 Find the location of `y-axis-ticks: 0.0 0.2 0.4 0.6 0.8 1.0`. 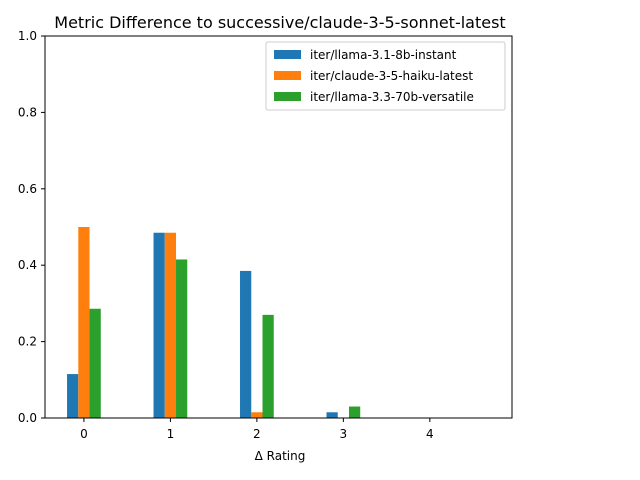

y-axis-ticks: 0.0 0.2 0.4 0.6 0.8 1.0 is located at coordinates (31, 227).